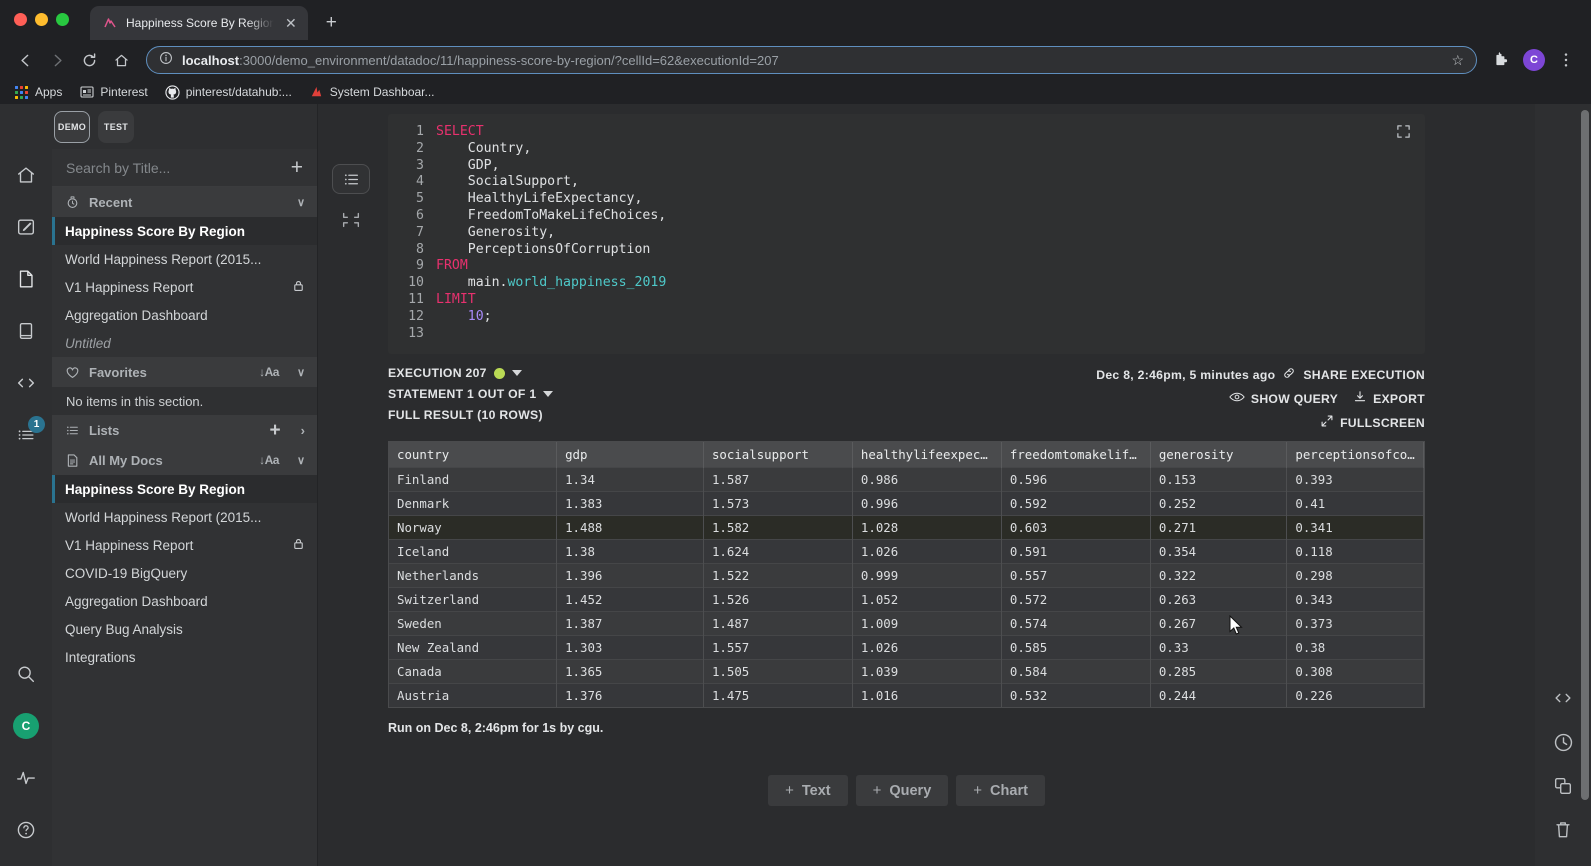 The width and height of the screenshot is (1591, 866). I want to click on cell-country: Iceland, so click(473, 551).